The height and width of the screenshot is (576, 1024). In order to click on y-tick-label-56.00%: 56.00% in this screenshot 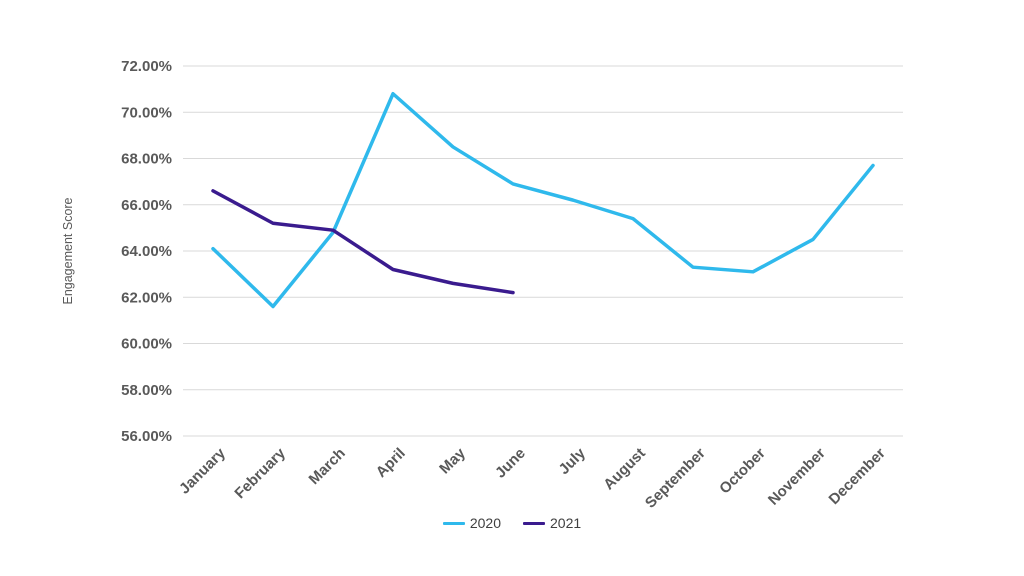, I will do `click(146, 436)`.